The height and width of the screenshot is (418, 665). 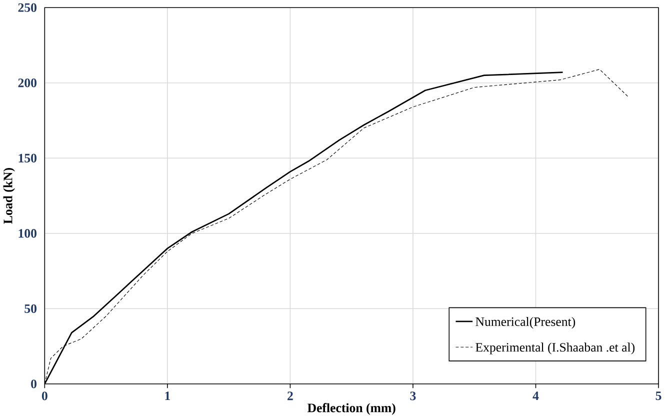 What do you see at coordinates (526, 322) in the screenshot?
I see `legend-label: Numerical(Present)` at bounding box center [526, 322].